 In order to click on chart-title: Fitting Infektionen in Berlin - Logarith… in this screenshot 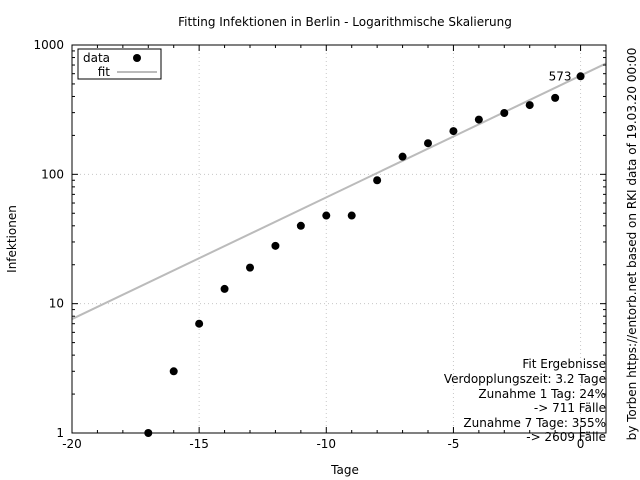, I will do `click(345, 22)`.